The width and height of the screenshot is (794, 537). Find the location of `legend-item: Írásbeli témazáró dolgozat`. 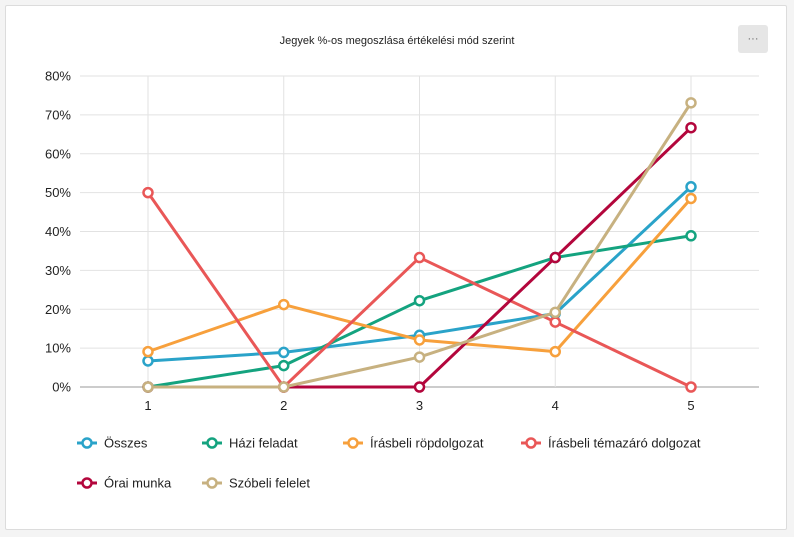

legend-item: Írásbeli témazáró dolgozat is located at coordinates (611, 443).